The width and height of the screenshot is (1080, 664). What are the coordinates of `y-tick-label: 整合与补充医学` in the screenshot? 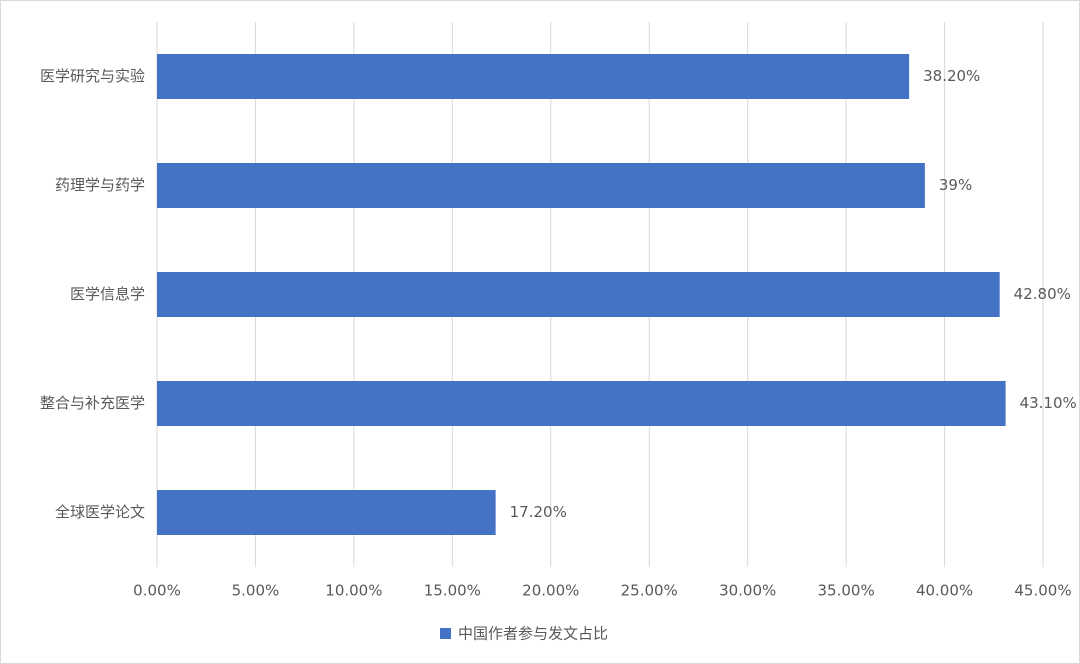 It's located at (92, 403).